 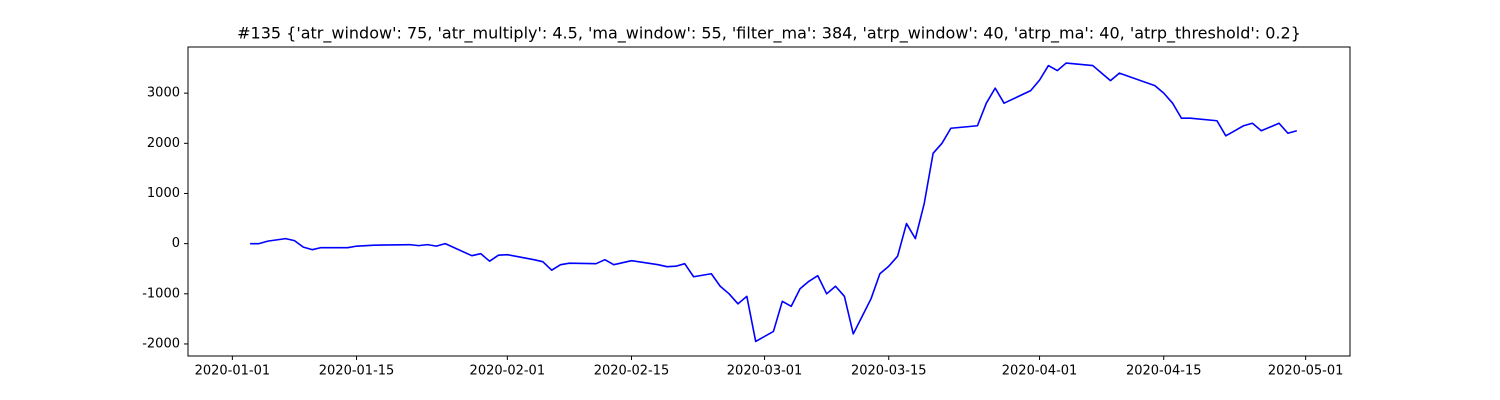 What do you see at coordinates (163, 143) in the screenshot?
I see `y-tick-label: 2000` at bounding box center [163, 143].